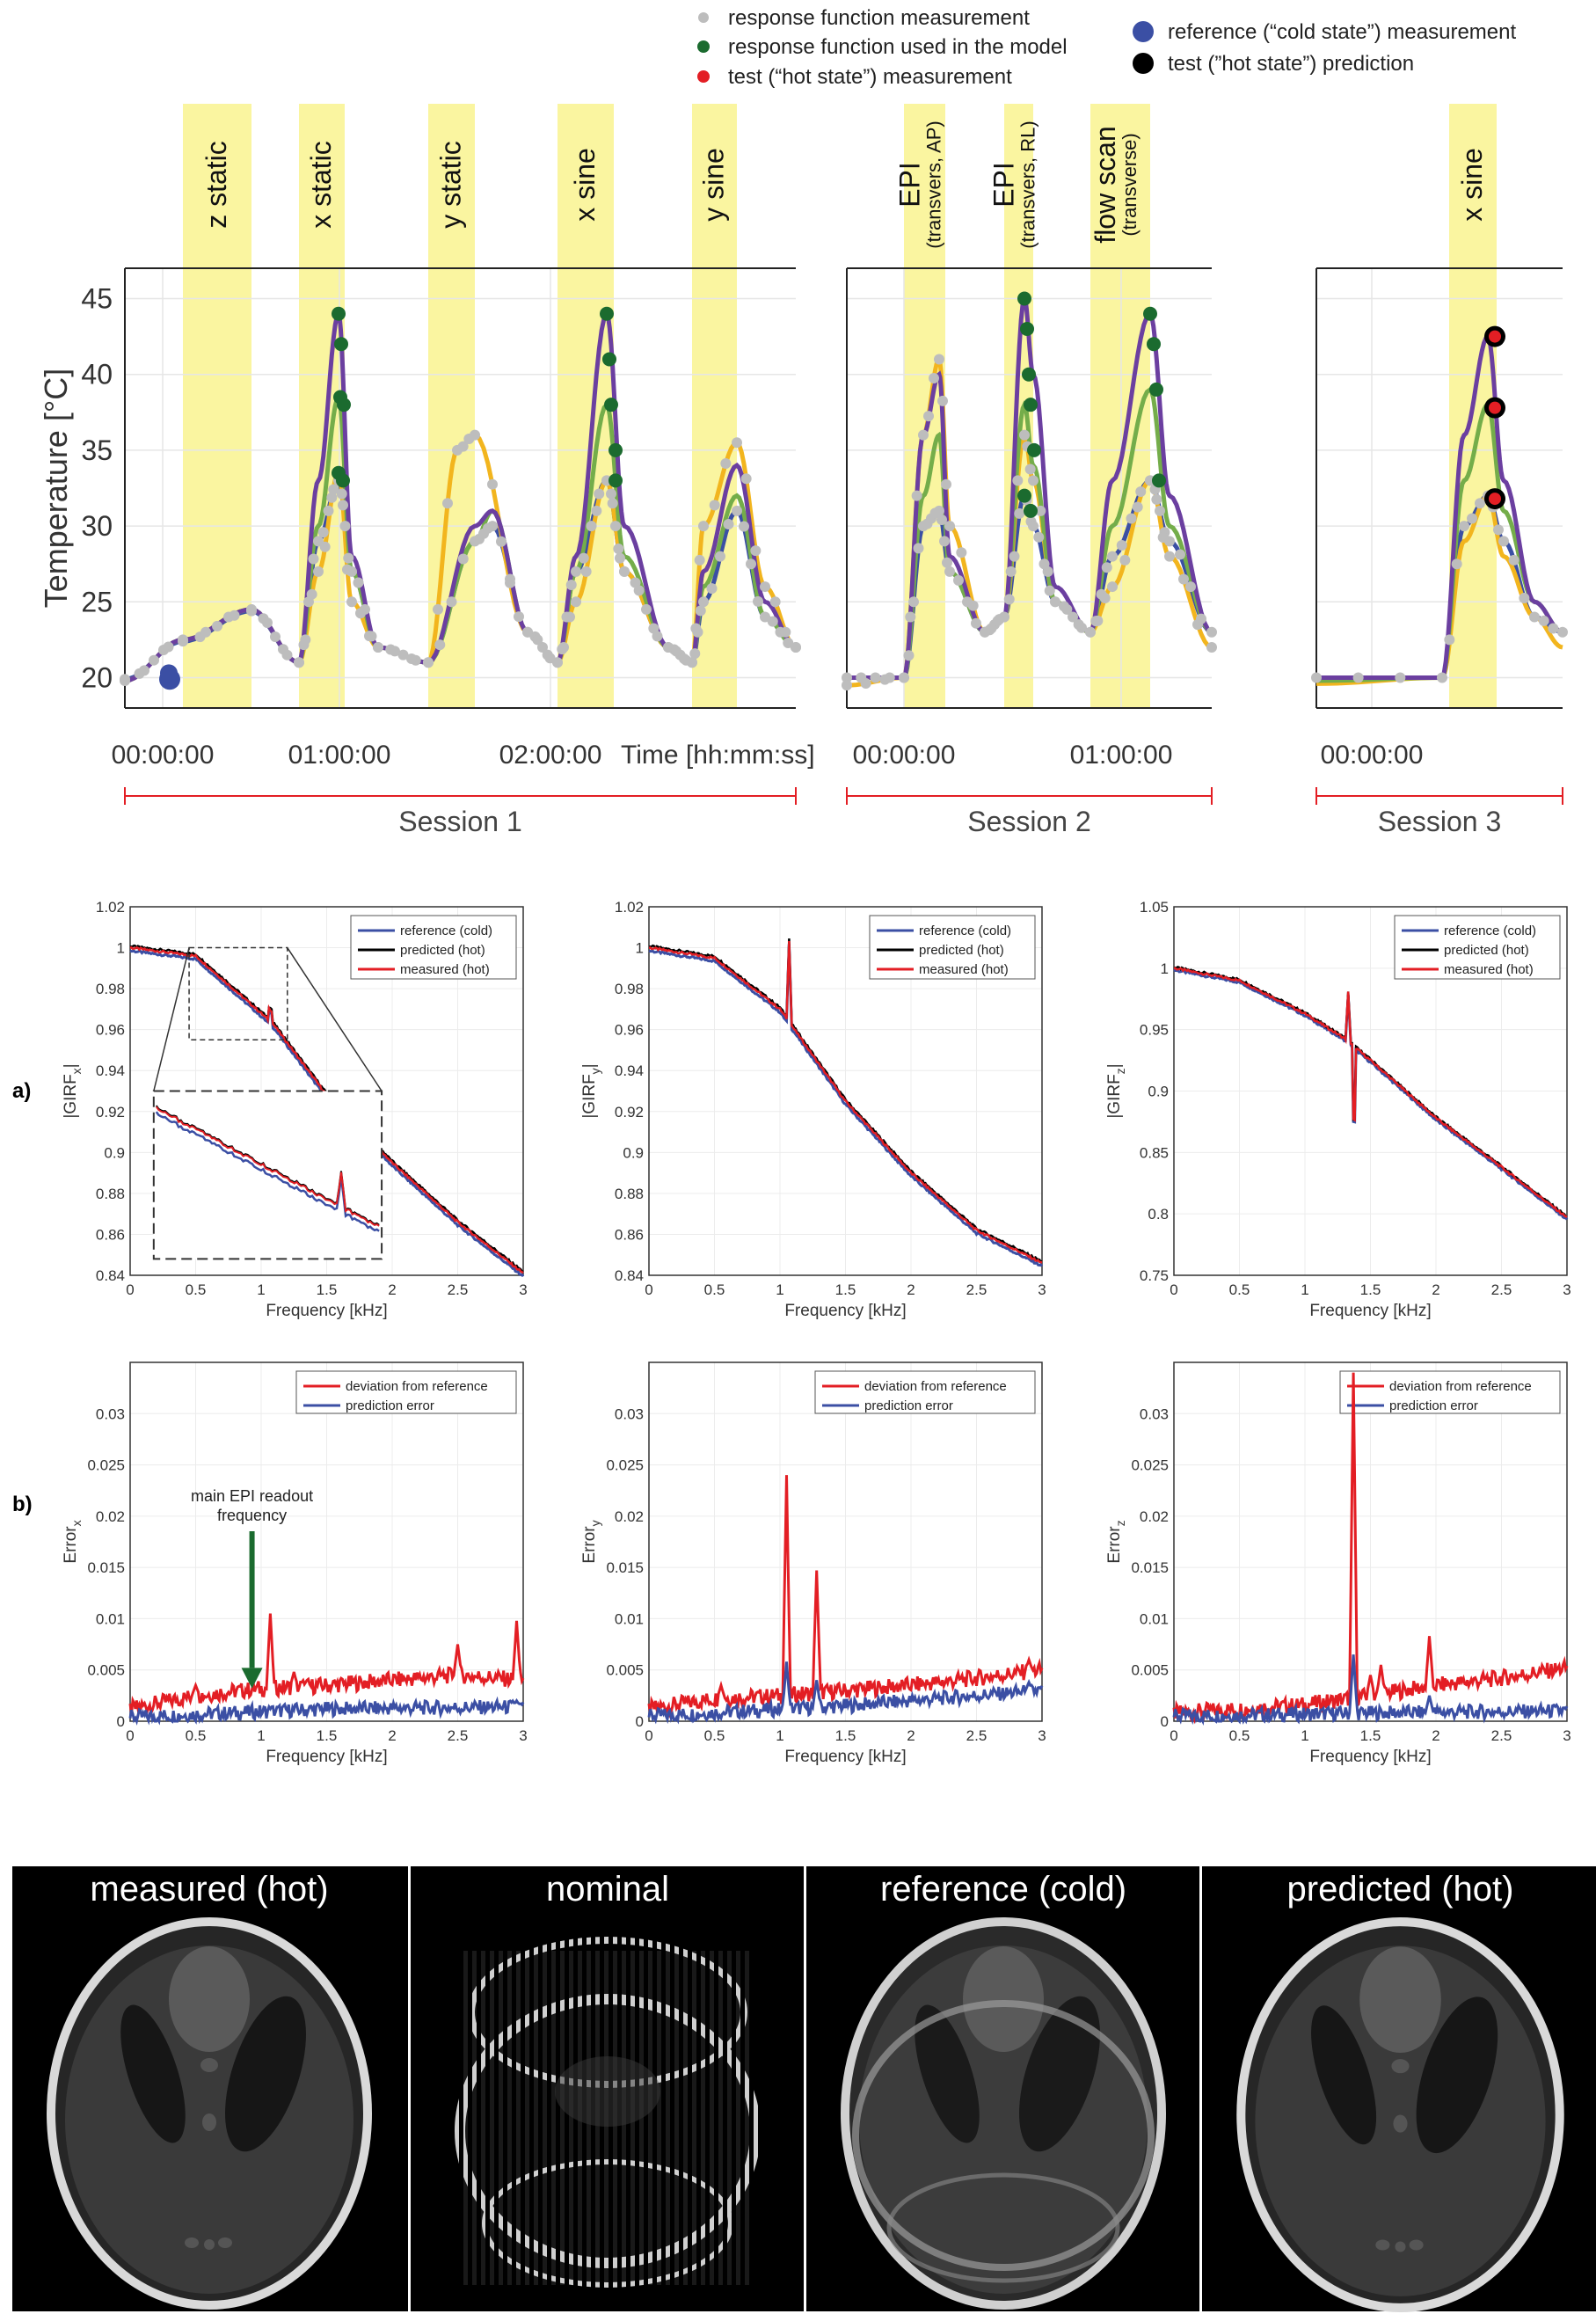 This screenshot has width=1596, height=2314. Describe the element at coordinates (1154, 1413) in the screenshot. I see `y-tick-label: 0.03` at that location.